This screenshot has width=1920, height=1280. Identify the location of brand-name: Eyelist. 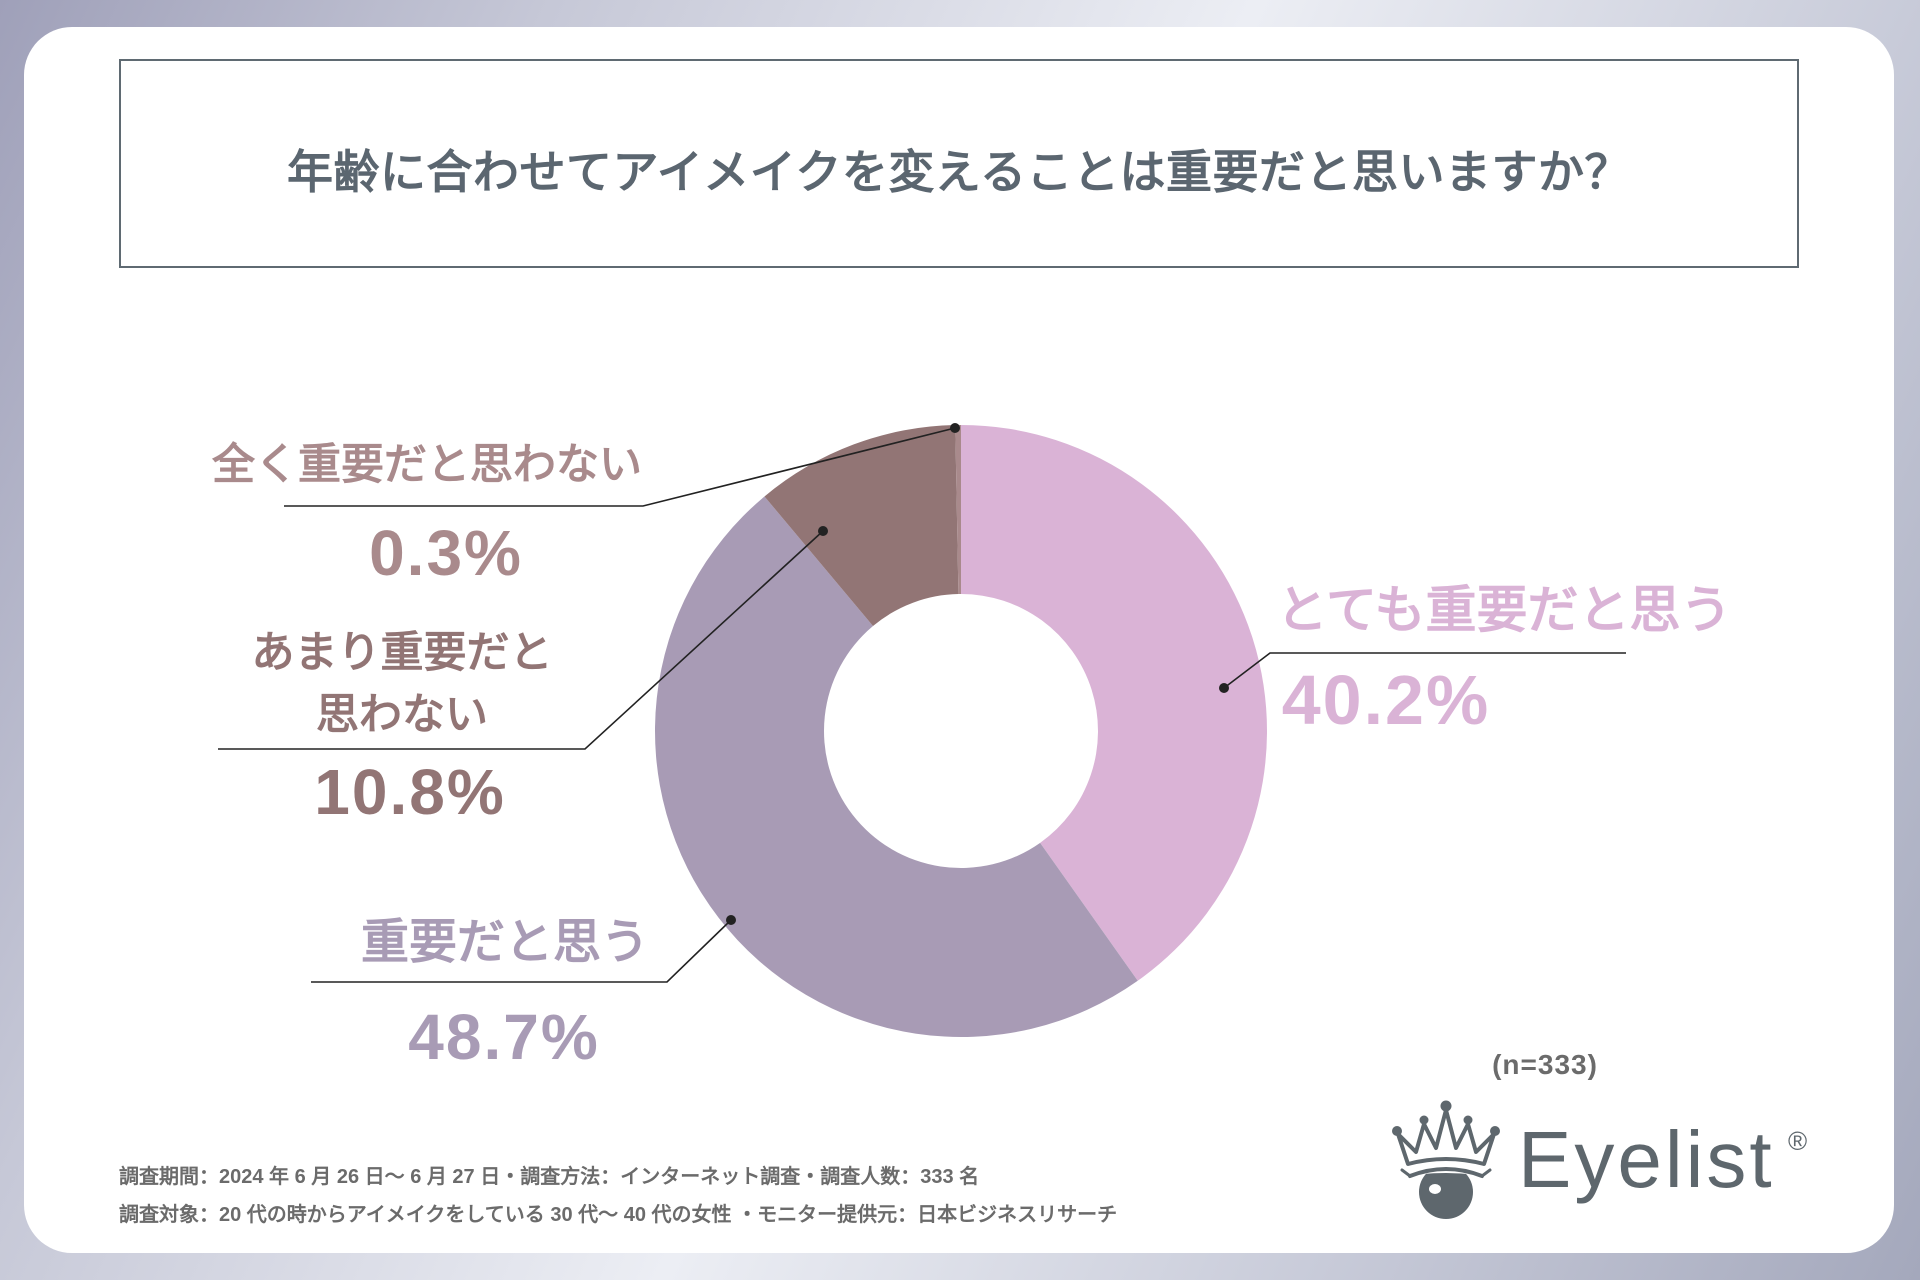
(1646, 1159).